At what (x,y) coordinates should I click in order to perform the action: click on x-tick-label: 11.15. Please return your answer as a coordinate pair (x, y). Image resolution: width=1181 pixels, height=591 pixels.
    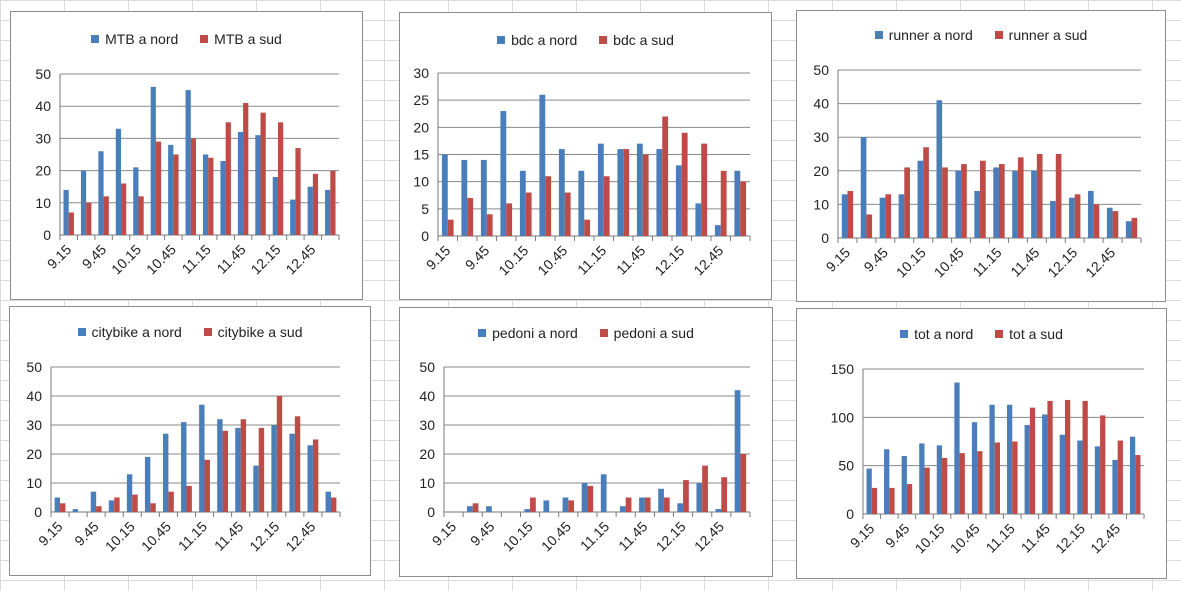
    Looking at the image, I should click on (193, 536).